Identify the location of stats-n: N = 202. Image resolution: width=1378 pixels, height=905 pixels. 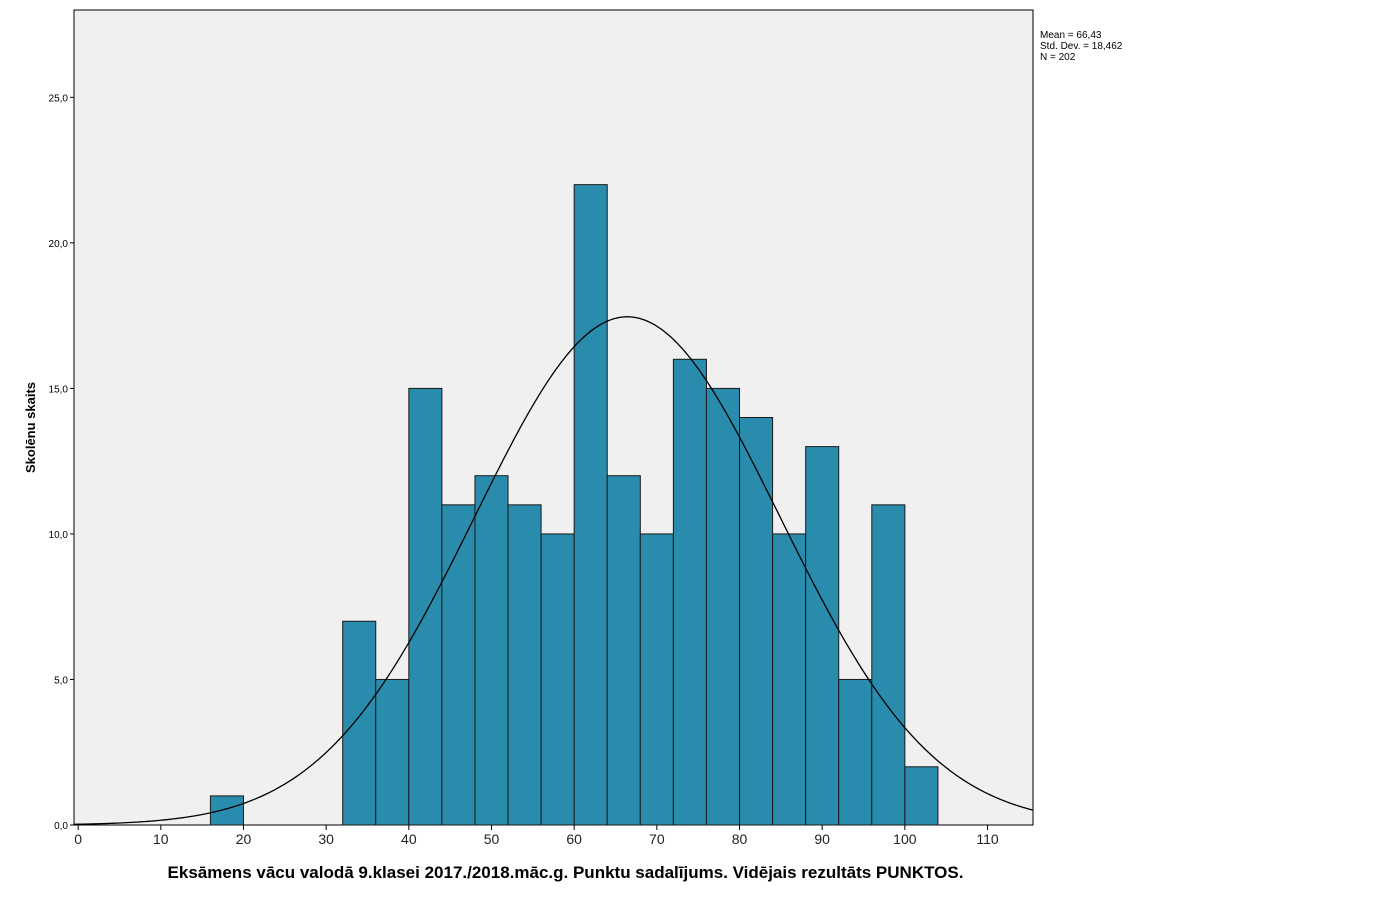
(1058, 57).